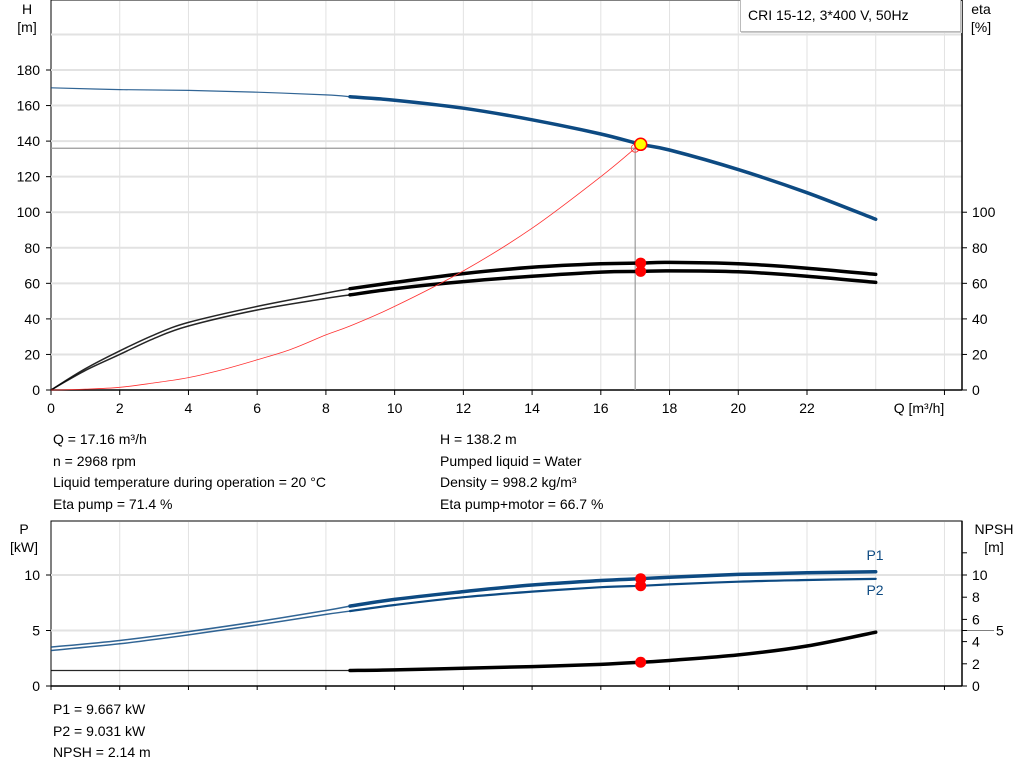 The image size is (1024, 781). Describe the element at coordinates (36, 390) in the screenshot. I see `top-left-tick-label: 0` at that location.